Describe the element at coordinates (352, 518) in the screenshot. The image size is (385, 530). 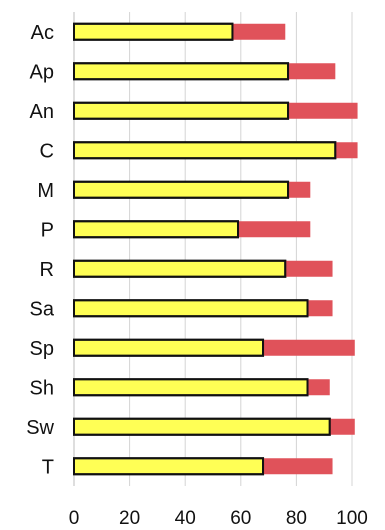
I see `x-tick-label: 100` at that location.